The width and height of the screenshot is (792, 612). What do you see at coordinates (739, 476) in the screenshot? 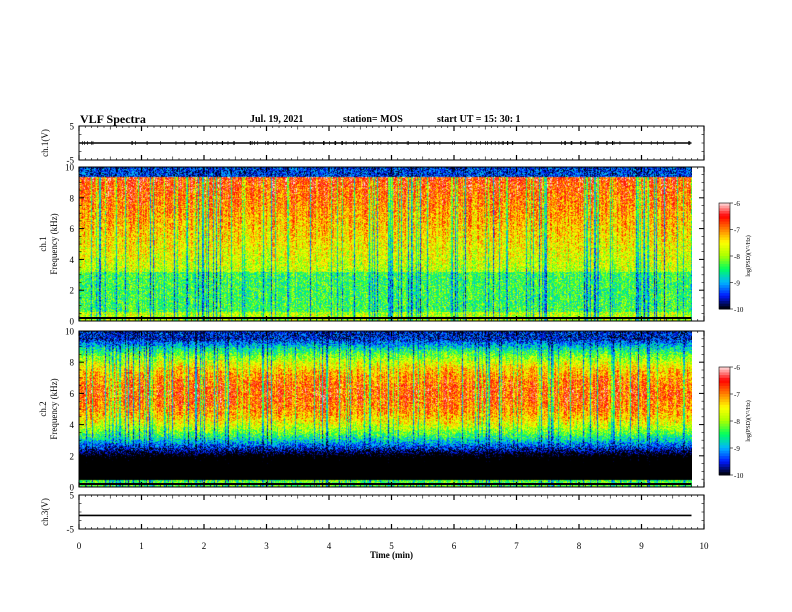
I see `ch2-spectrogram-colorbar-tick-label: -10` at bounding box center [739, 476].